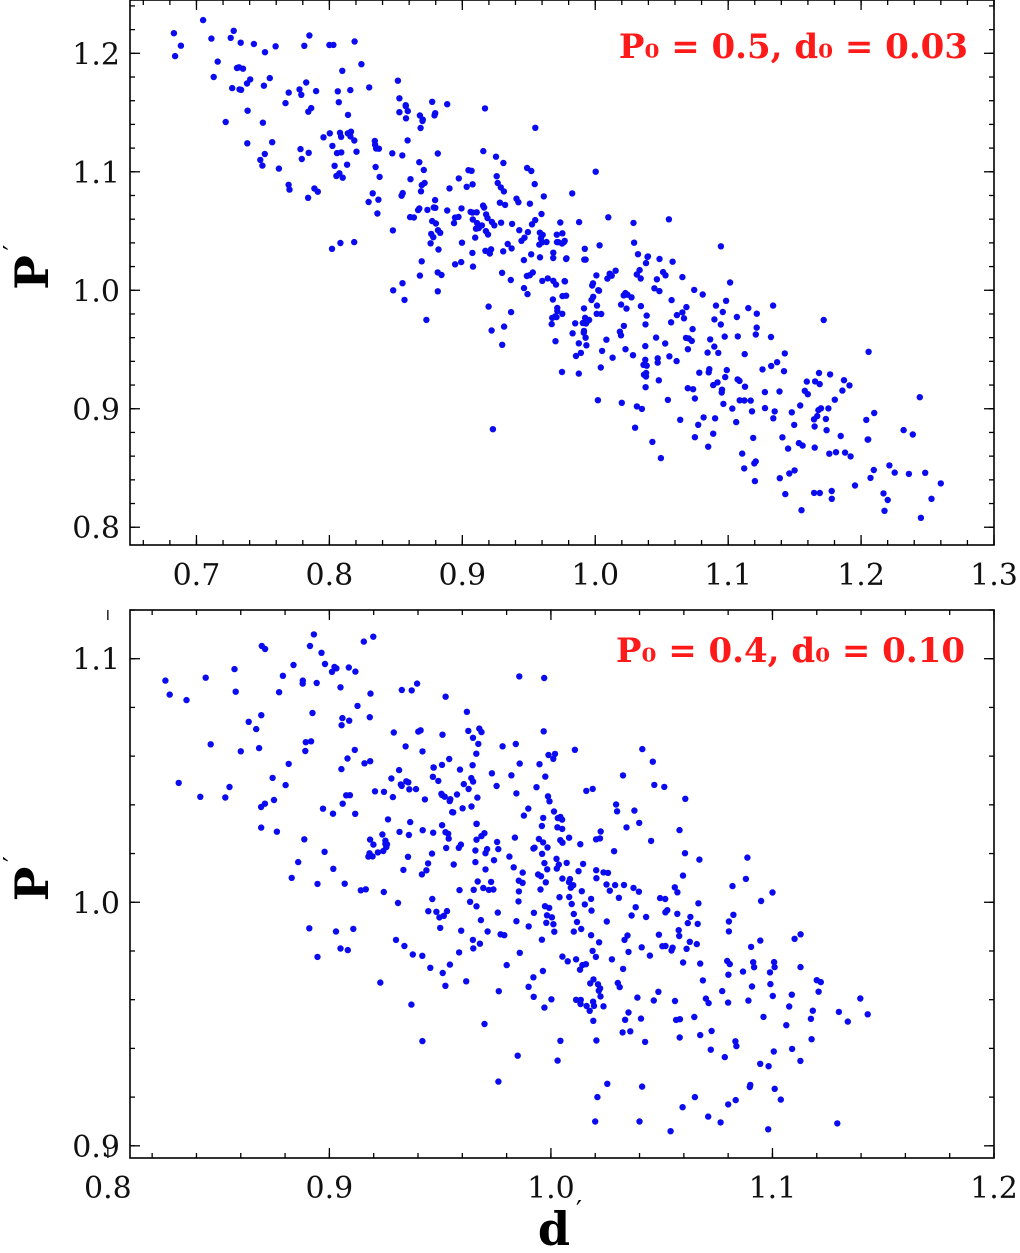  What do you see at coordinates (96, 173) in the screenshot?
I see `y-tick-label: 1.1` at bounding box center [96, 173].